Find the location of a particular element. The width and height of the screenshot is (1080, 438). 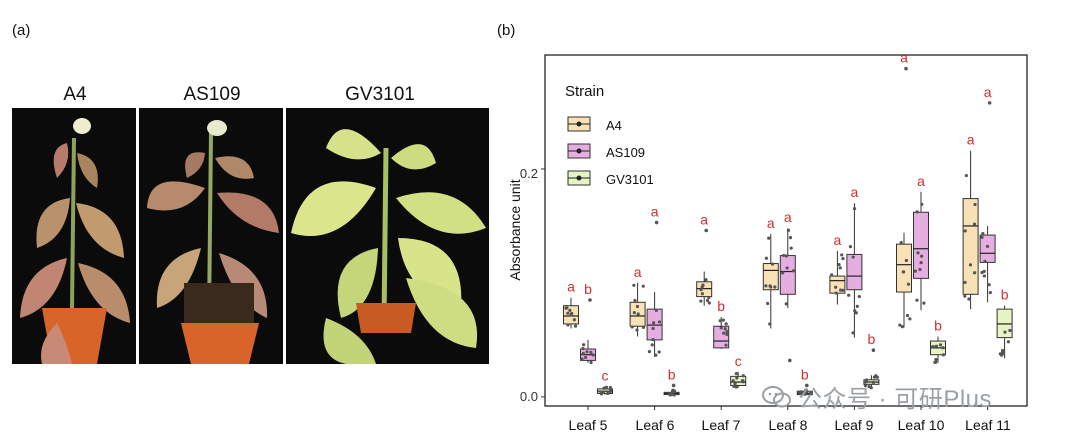

sig-letter-a4-leaf9: a is located at coordinates (838, 240).